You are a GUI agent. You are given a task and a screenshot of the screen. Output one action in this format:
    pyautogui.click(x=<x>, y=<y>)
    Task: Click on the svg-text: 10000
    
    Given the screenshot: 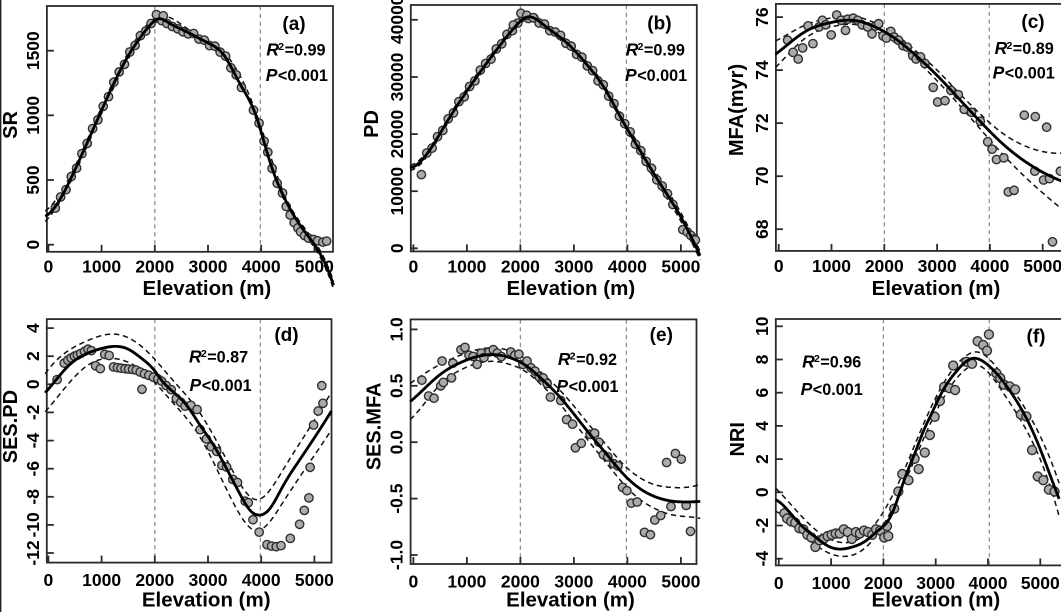 What is the action you would take?
    pyautogui.click(x=397, y=191)
    